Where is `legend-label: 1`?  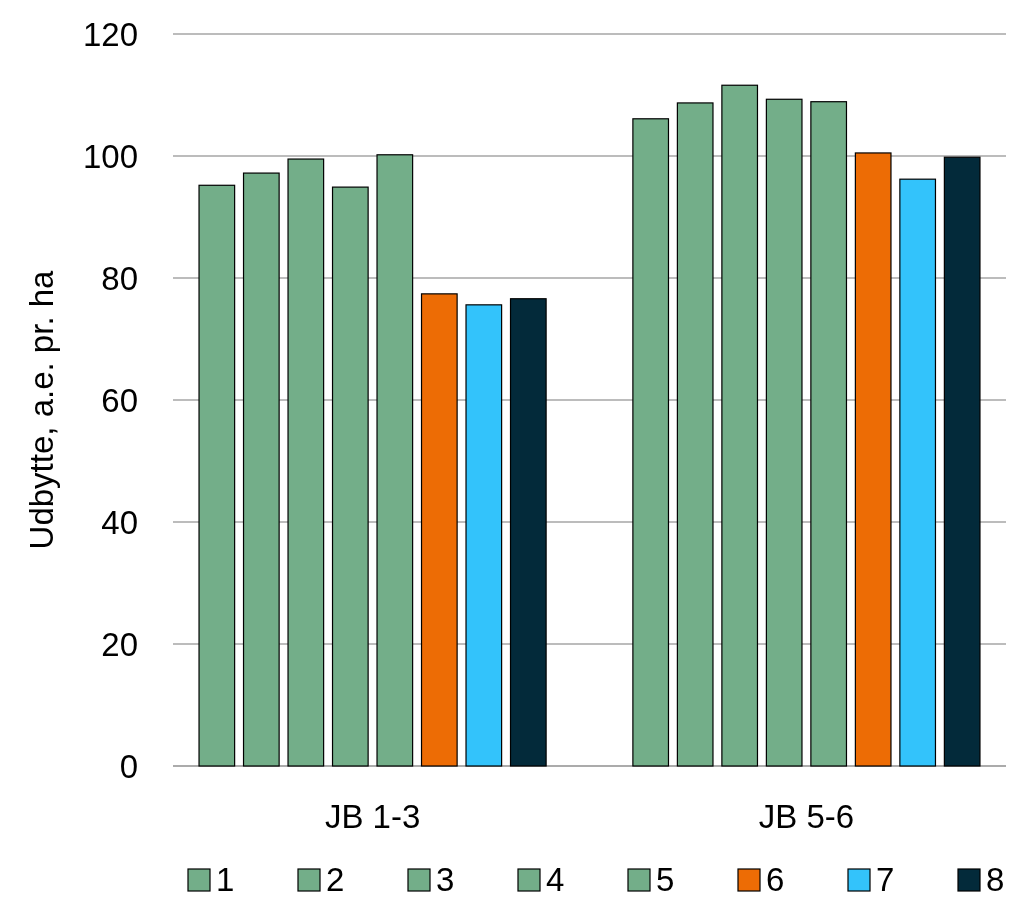 legend-label: 1 is located at coordinates (225, 879).